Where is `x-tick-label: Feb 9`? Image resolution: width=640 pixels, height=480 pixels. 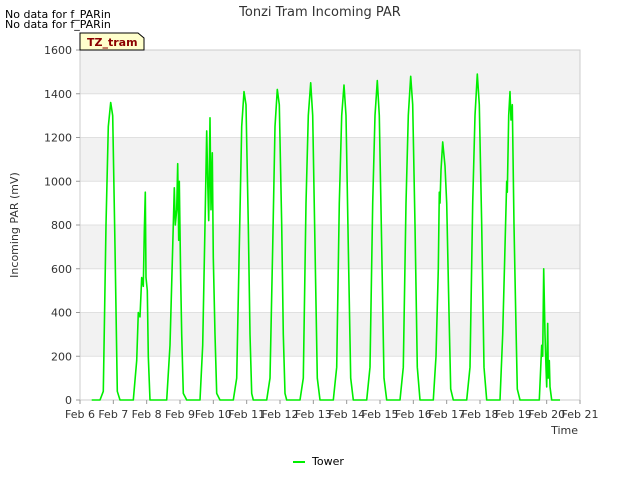 x-tick-label: Feb 9 is located at coordinates (180, 414).